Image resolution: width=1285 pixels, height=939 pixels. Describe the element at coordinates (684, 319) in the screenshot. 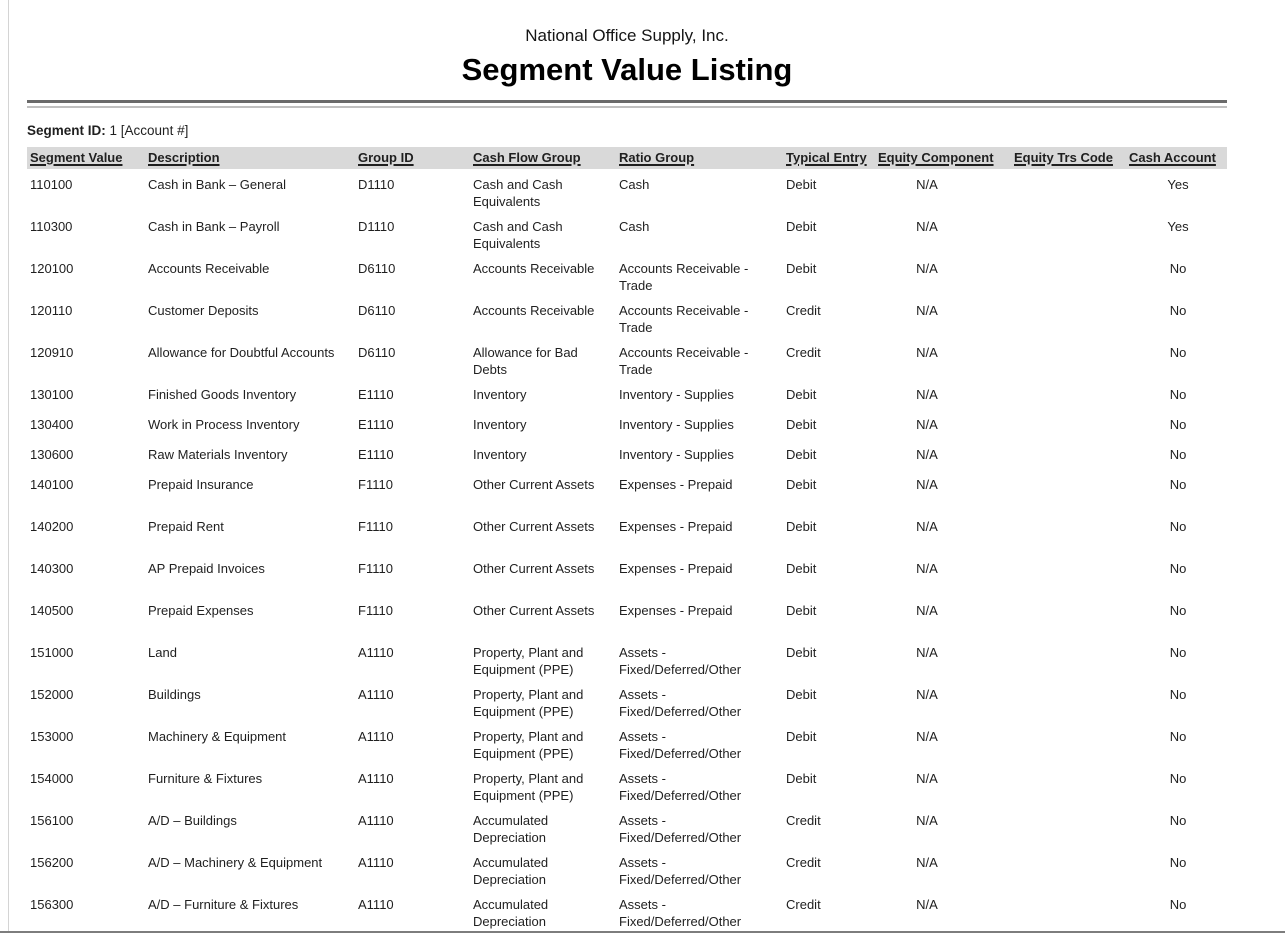

I see `cell-ratio-group: Accounts Receivable - Trade` at that location.